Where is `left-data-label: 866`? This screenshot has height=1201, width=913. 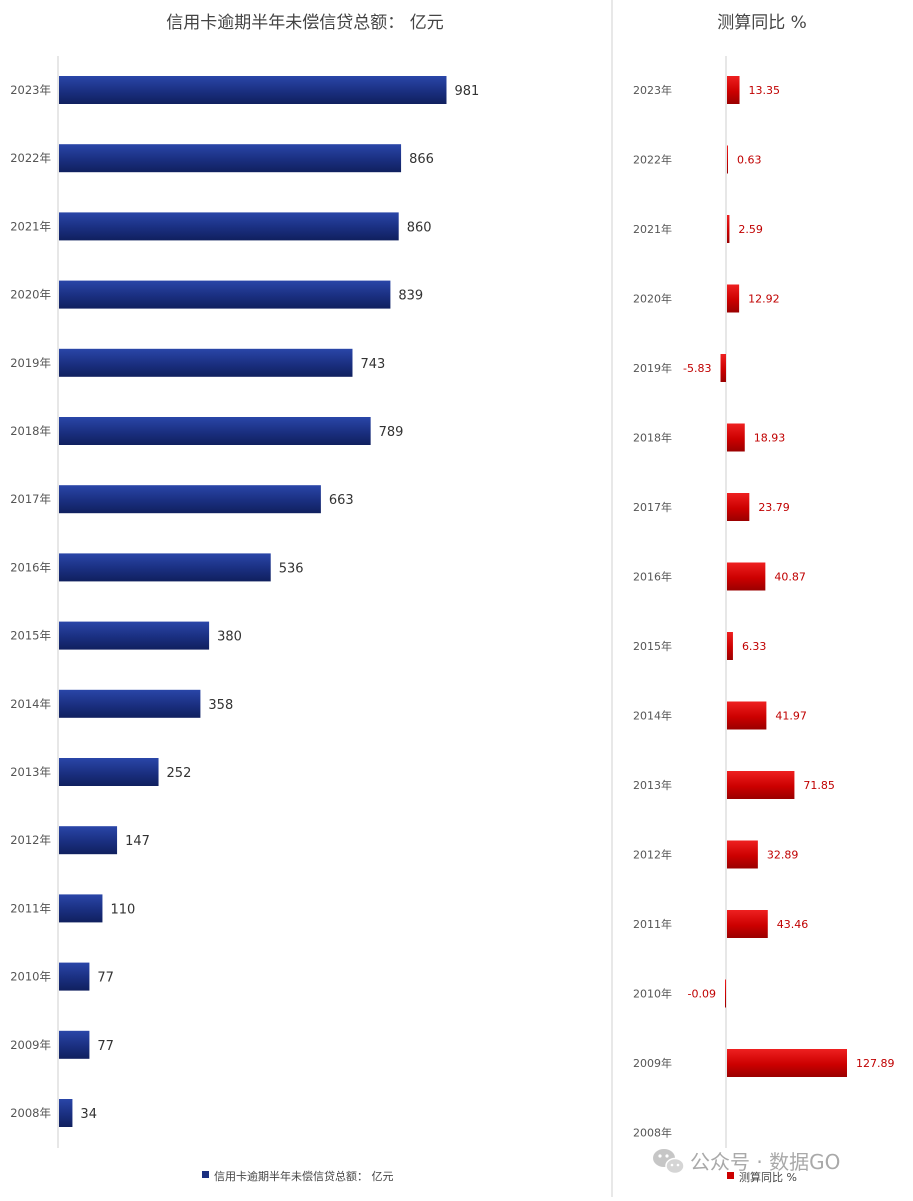
left-data-label: 866 is located at coordinates (421, 159).